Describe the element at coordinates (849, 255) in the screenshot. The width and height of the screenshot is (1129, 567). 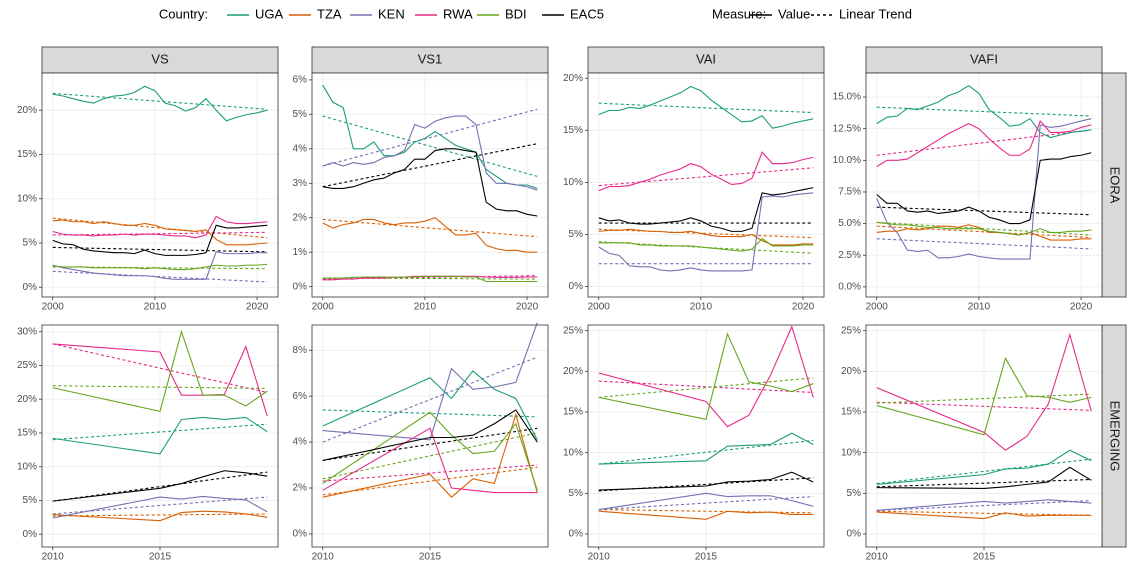
I see `y-tick-label: 2.5%` at that location.